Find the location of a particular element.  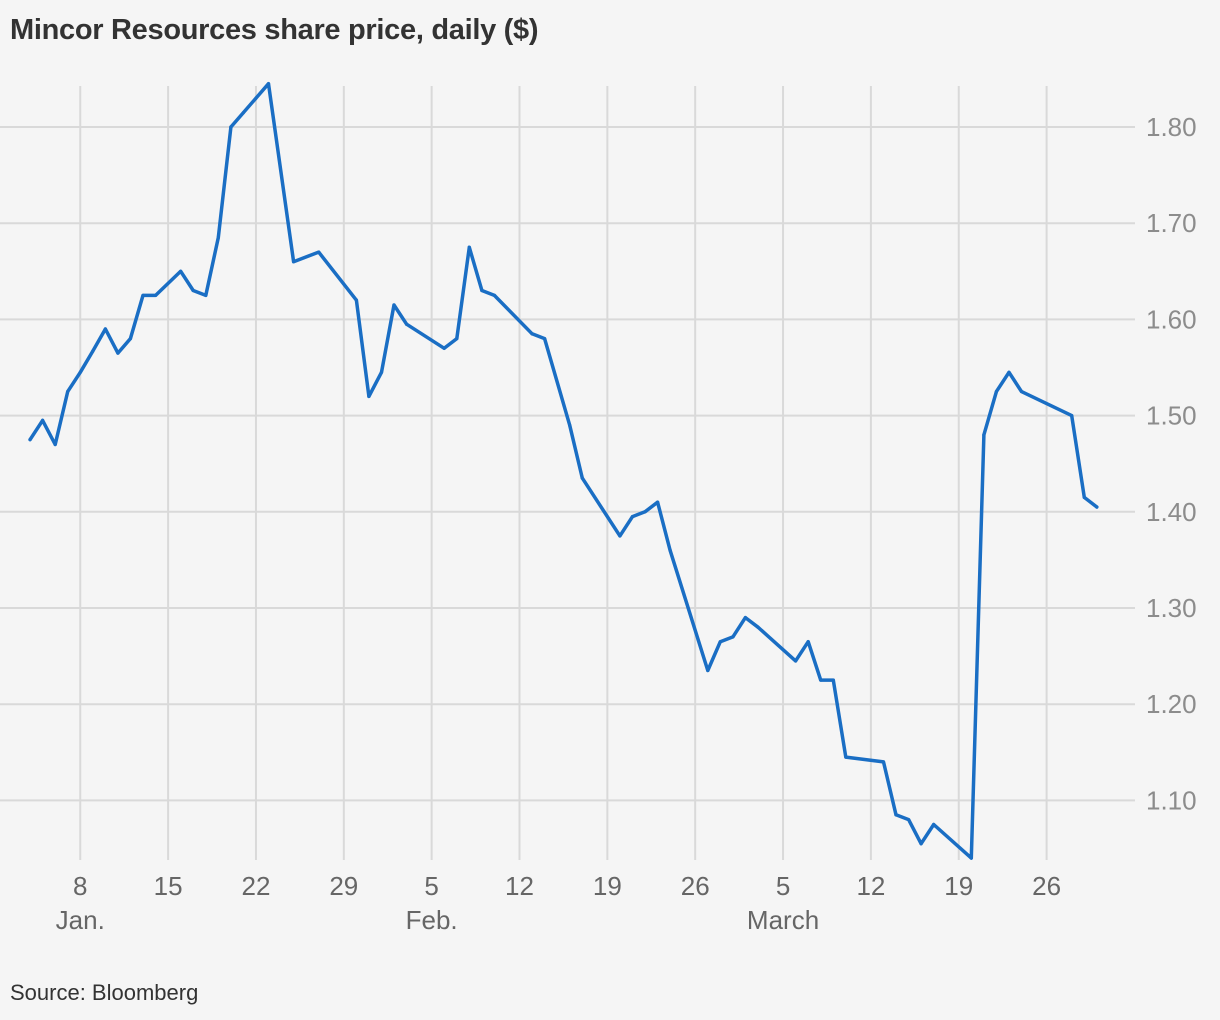

y-tick-label: 1.70 is located at coordinates (1171, 223).